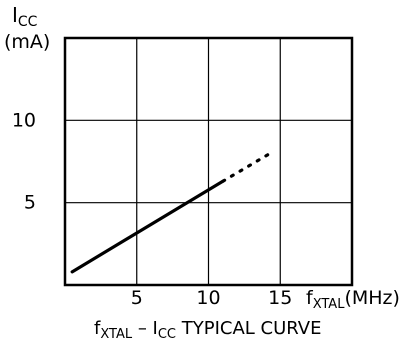 The image size is (413, 341). What do you see at coordinates (155, 328) in the screenshot?
I see `caption-i: I` at bounding box center [155, 328].